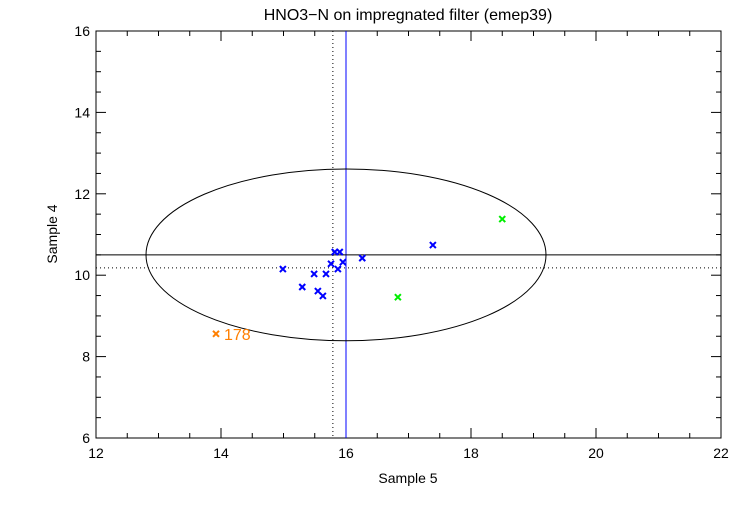  What do you see at coordinates (52, 233) in the screenshot?
I see `y-axis-label: Sample 4` at bounding box center [52, 233].